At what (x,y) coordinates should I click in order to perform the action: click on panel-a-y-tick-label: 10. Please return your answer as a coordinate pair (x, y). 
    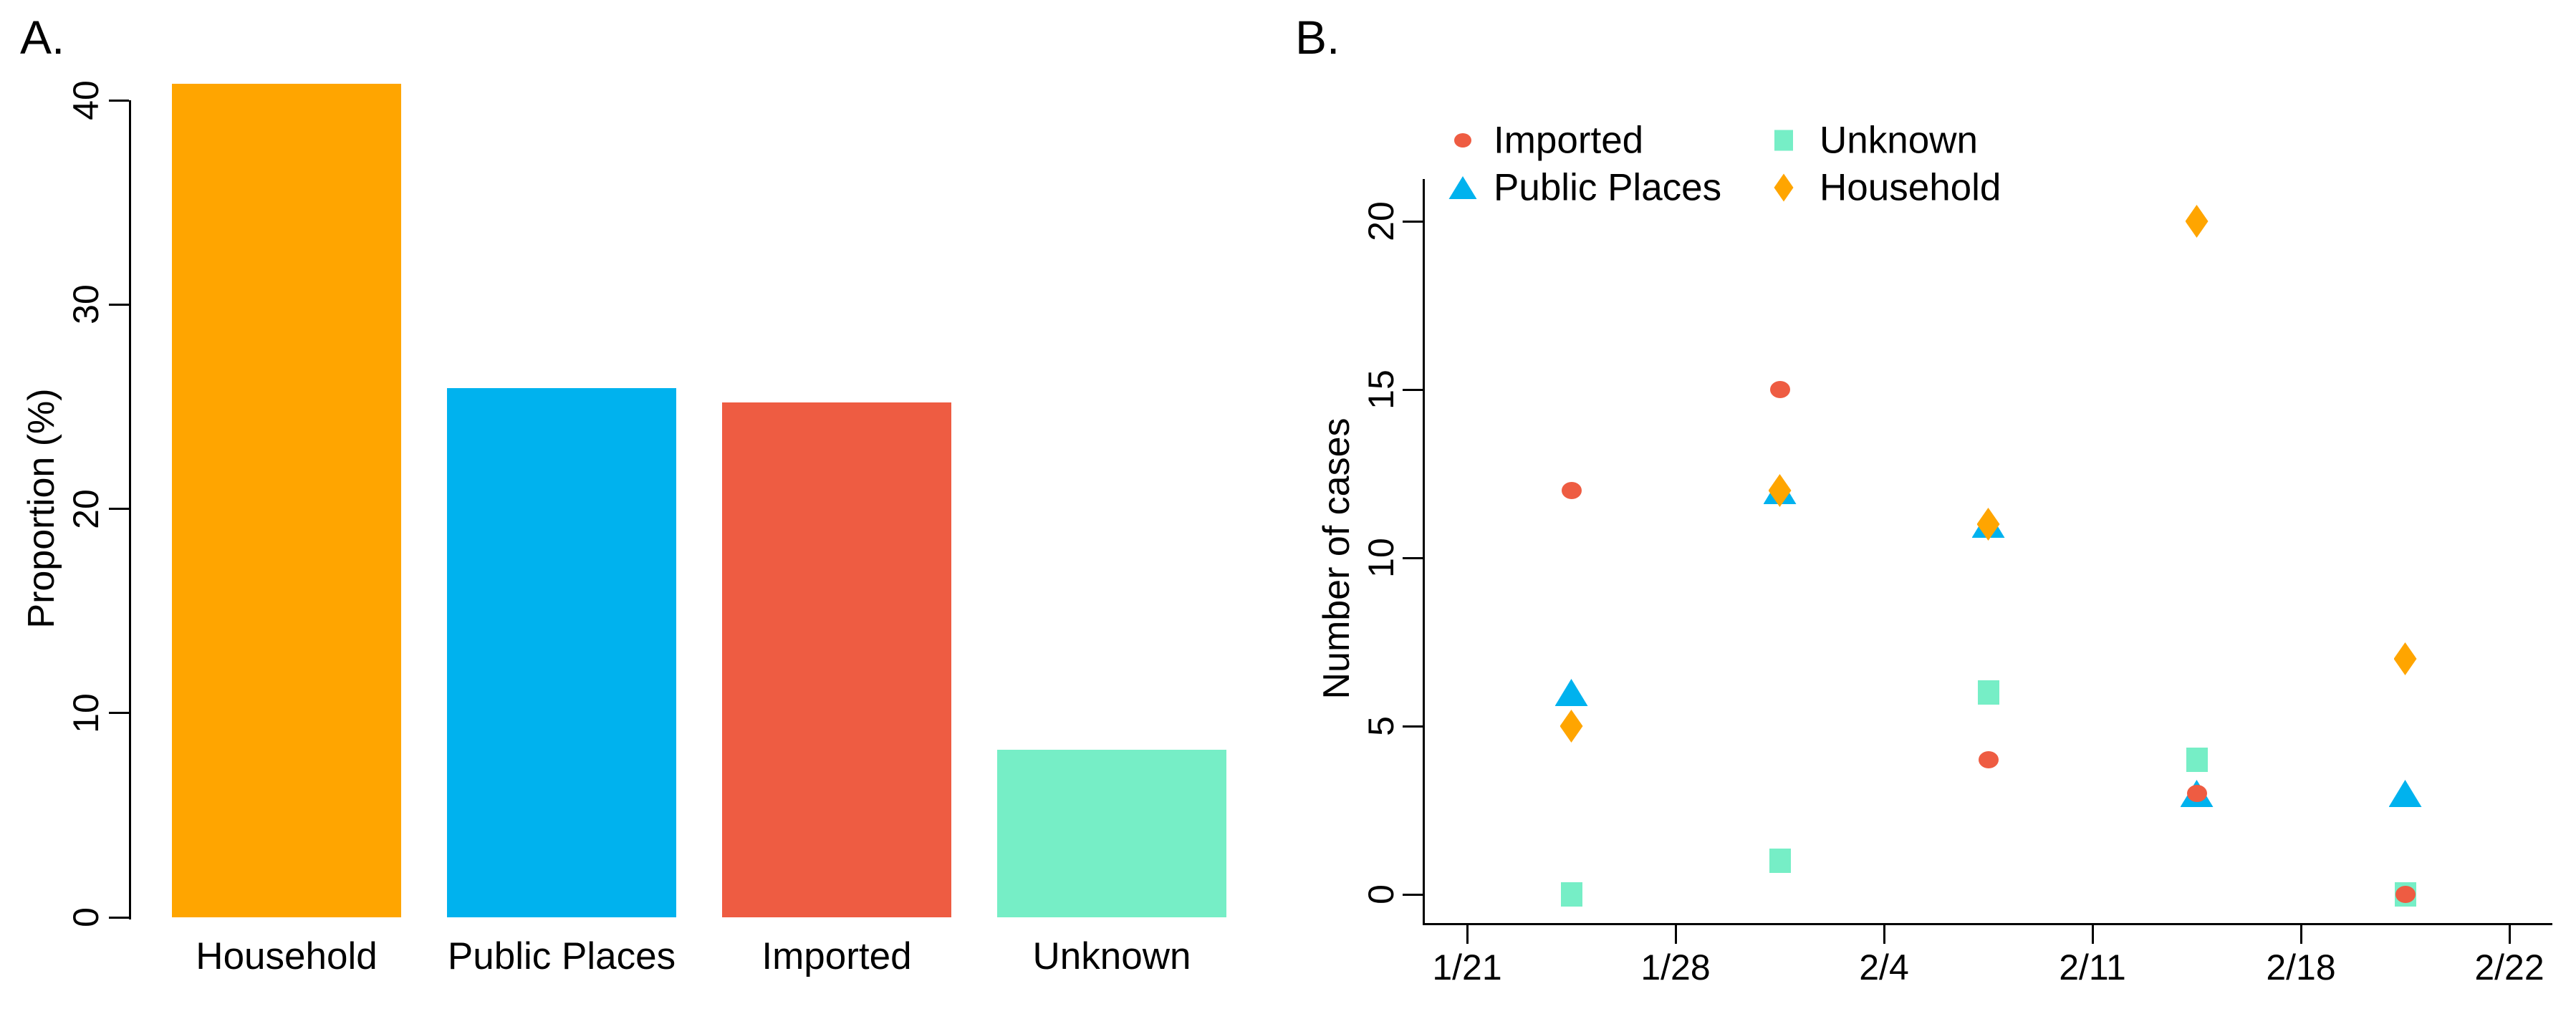
    Looking at the image, I should click on (86, 712).